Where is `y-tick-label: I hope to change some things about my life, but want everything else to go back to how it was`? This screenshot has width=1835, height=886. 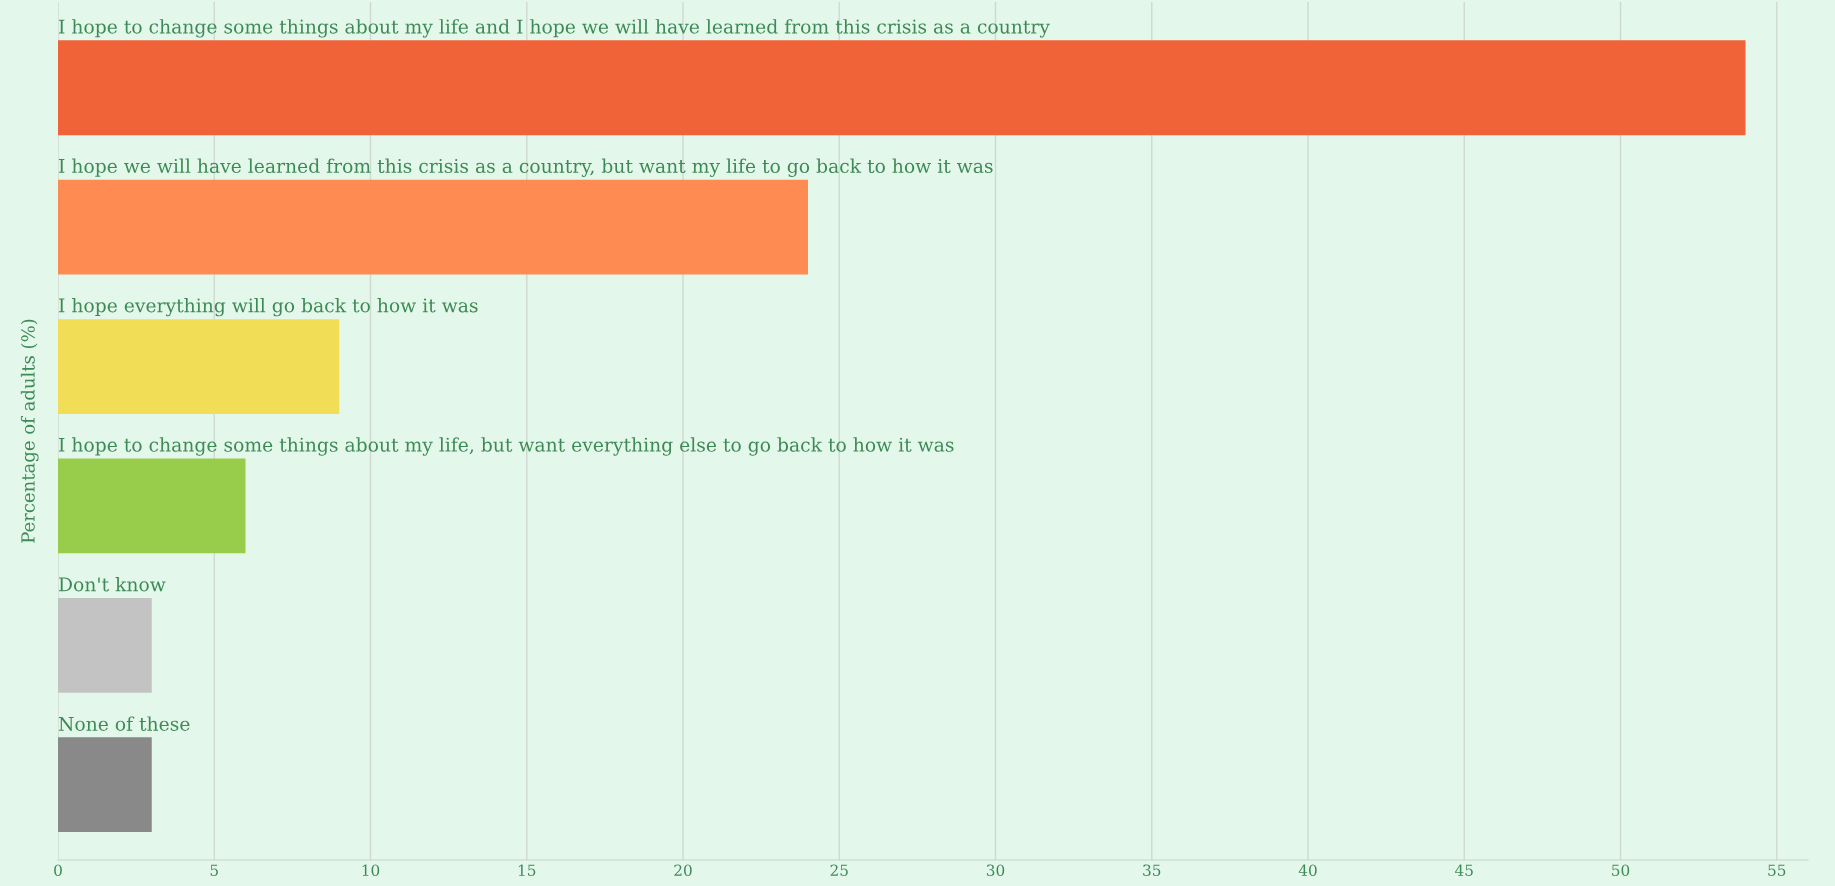 y-tick-label: I hope to change some things about my life, but want everything else to go back to how it was is located at coordinates (506, 446).